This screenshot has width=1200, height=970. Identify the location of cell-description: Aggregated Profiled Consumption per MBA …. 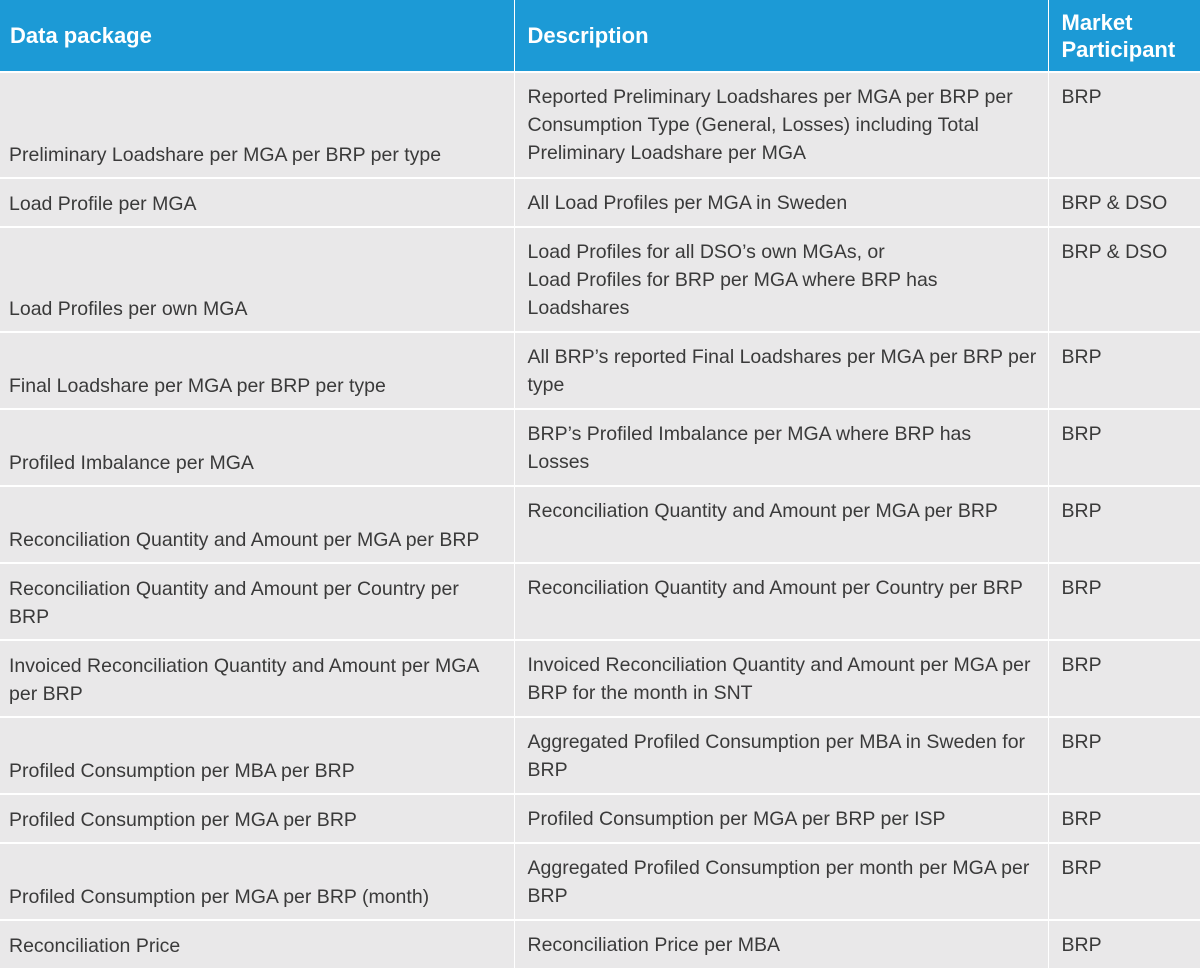
(781, 756).